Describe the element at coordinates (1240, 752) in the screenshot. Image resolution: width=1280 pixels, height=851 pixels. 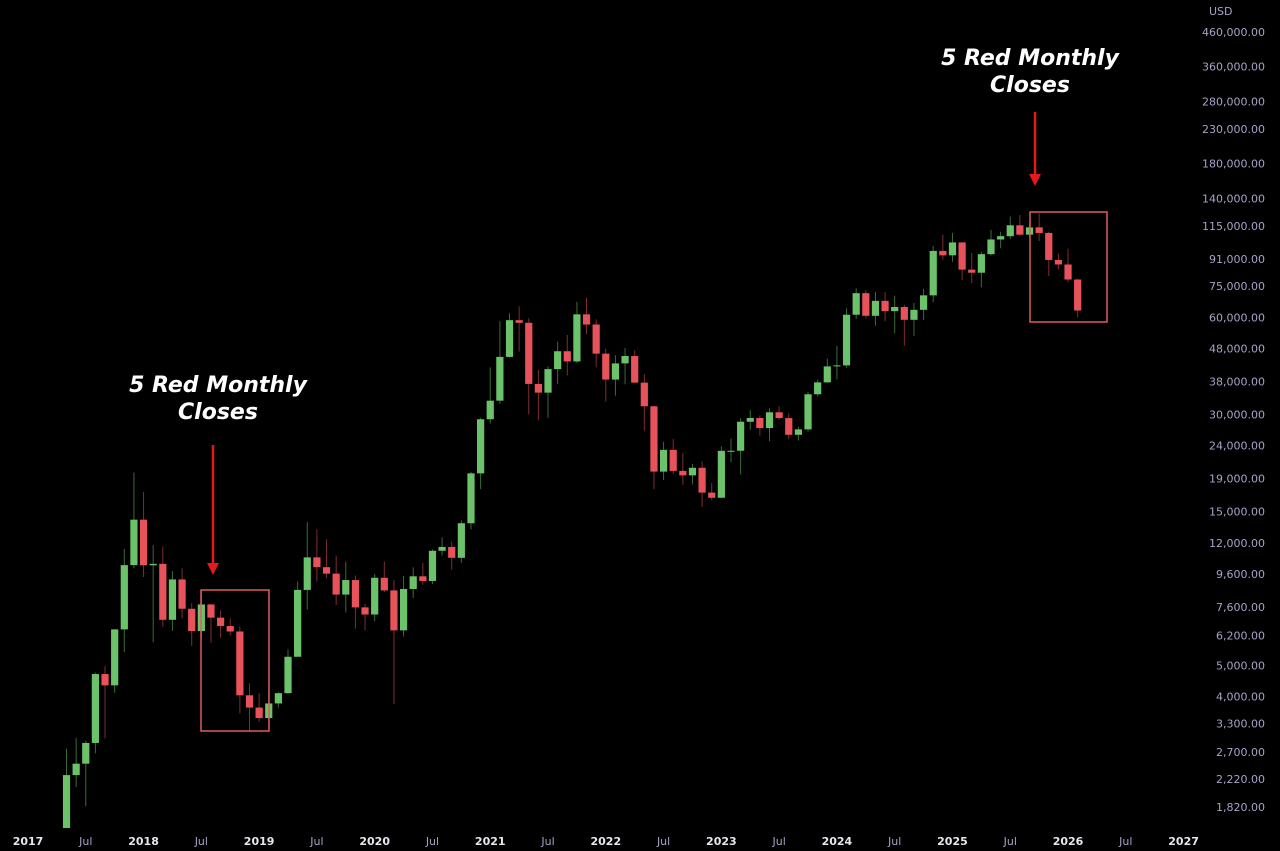
I see `y-tick-label: 2,700.00` at that location.